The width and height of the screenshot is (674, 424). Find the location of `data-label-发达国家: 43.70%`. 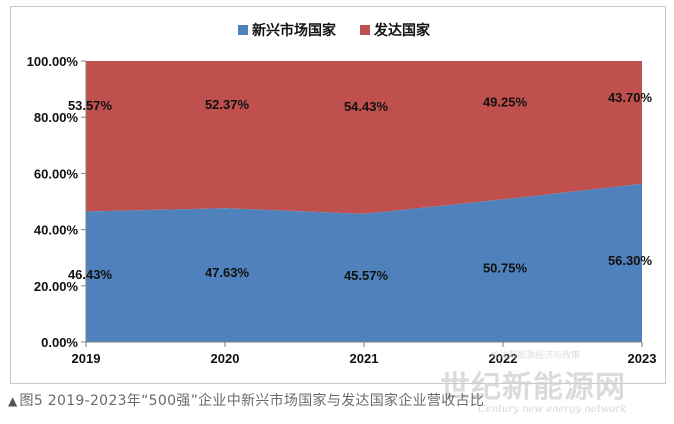

data-label-发达国家: 43.70% is located at coordinates (630, 97).